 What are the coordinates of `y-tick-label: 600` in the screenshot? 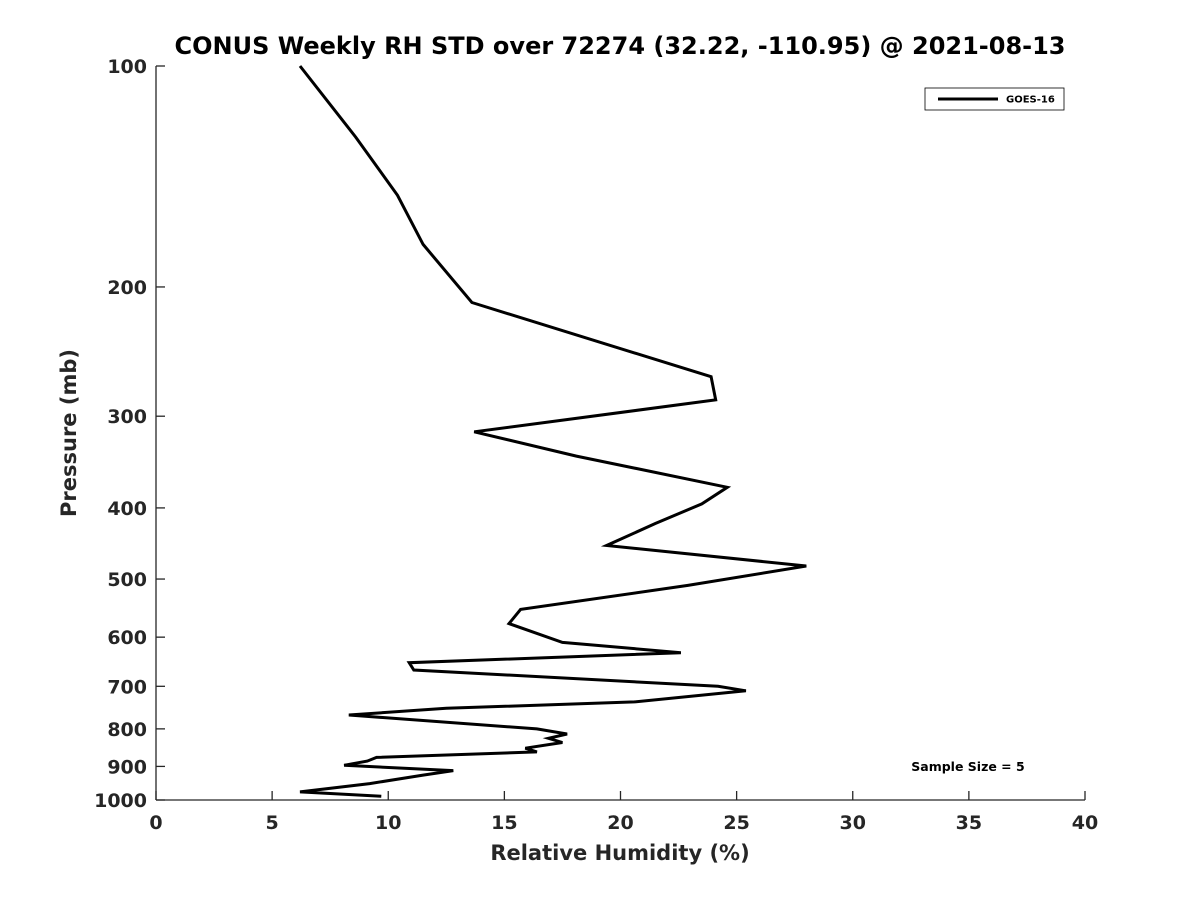 It's located at (127, 638).